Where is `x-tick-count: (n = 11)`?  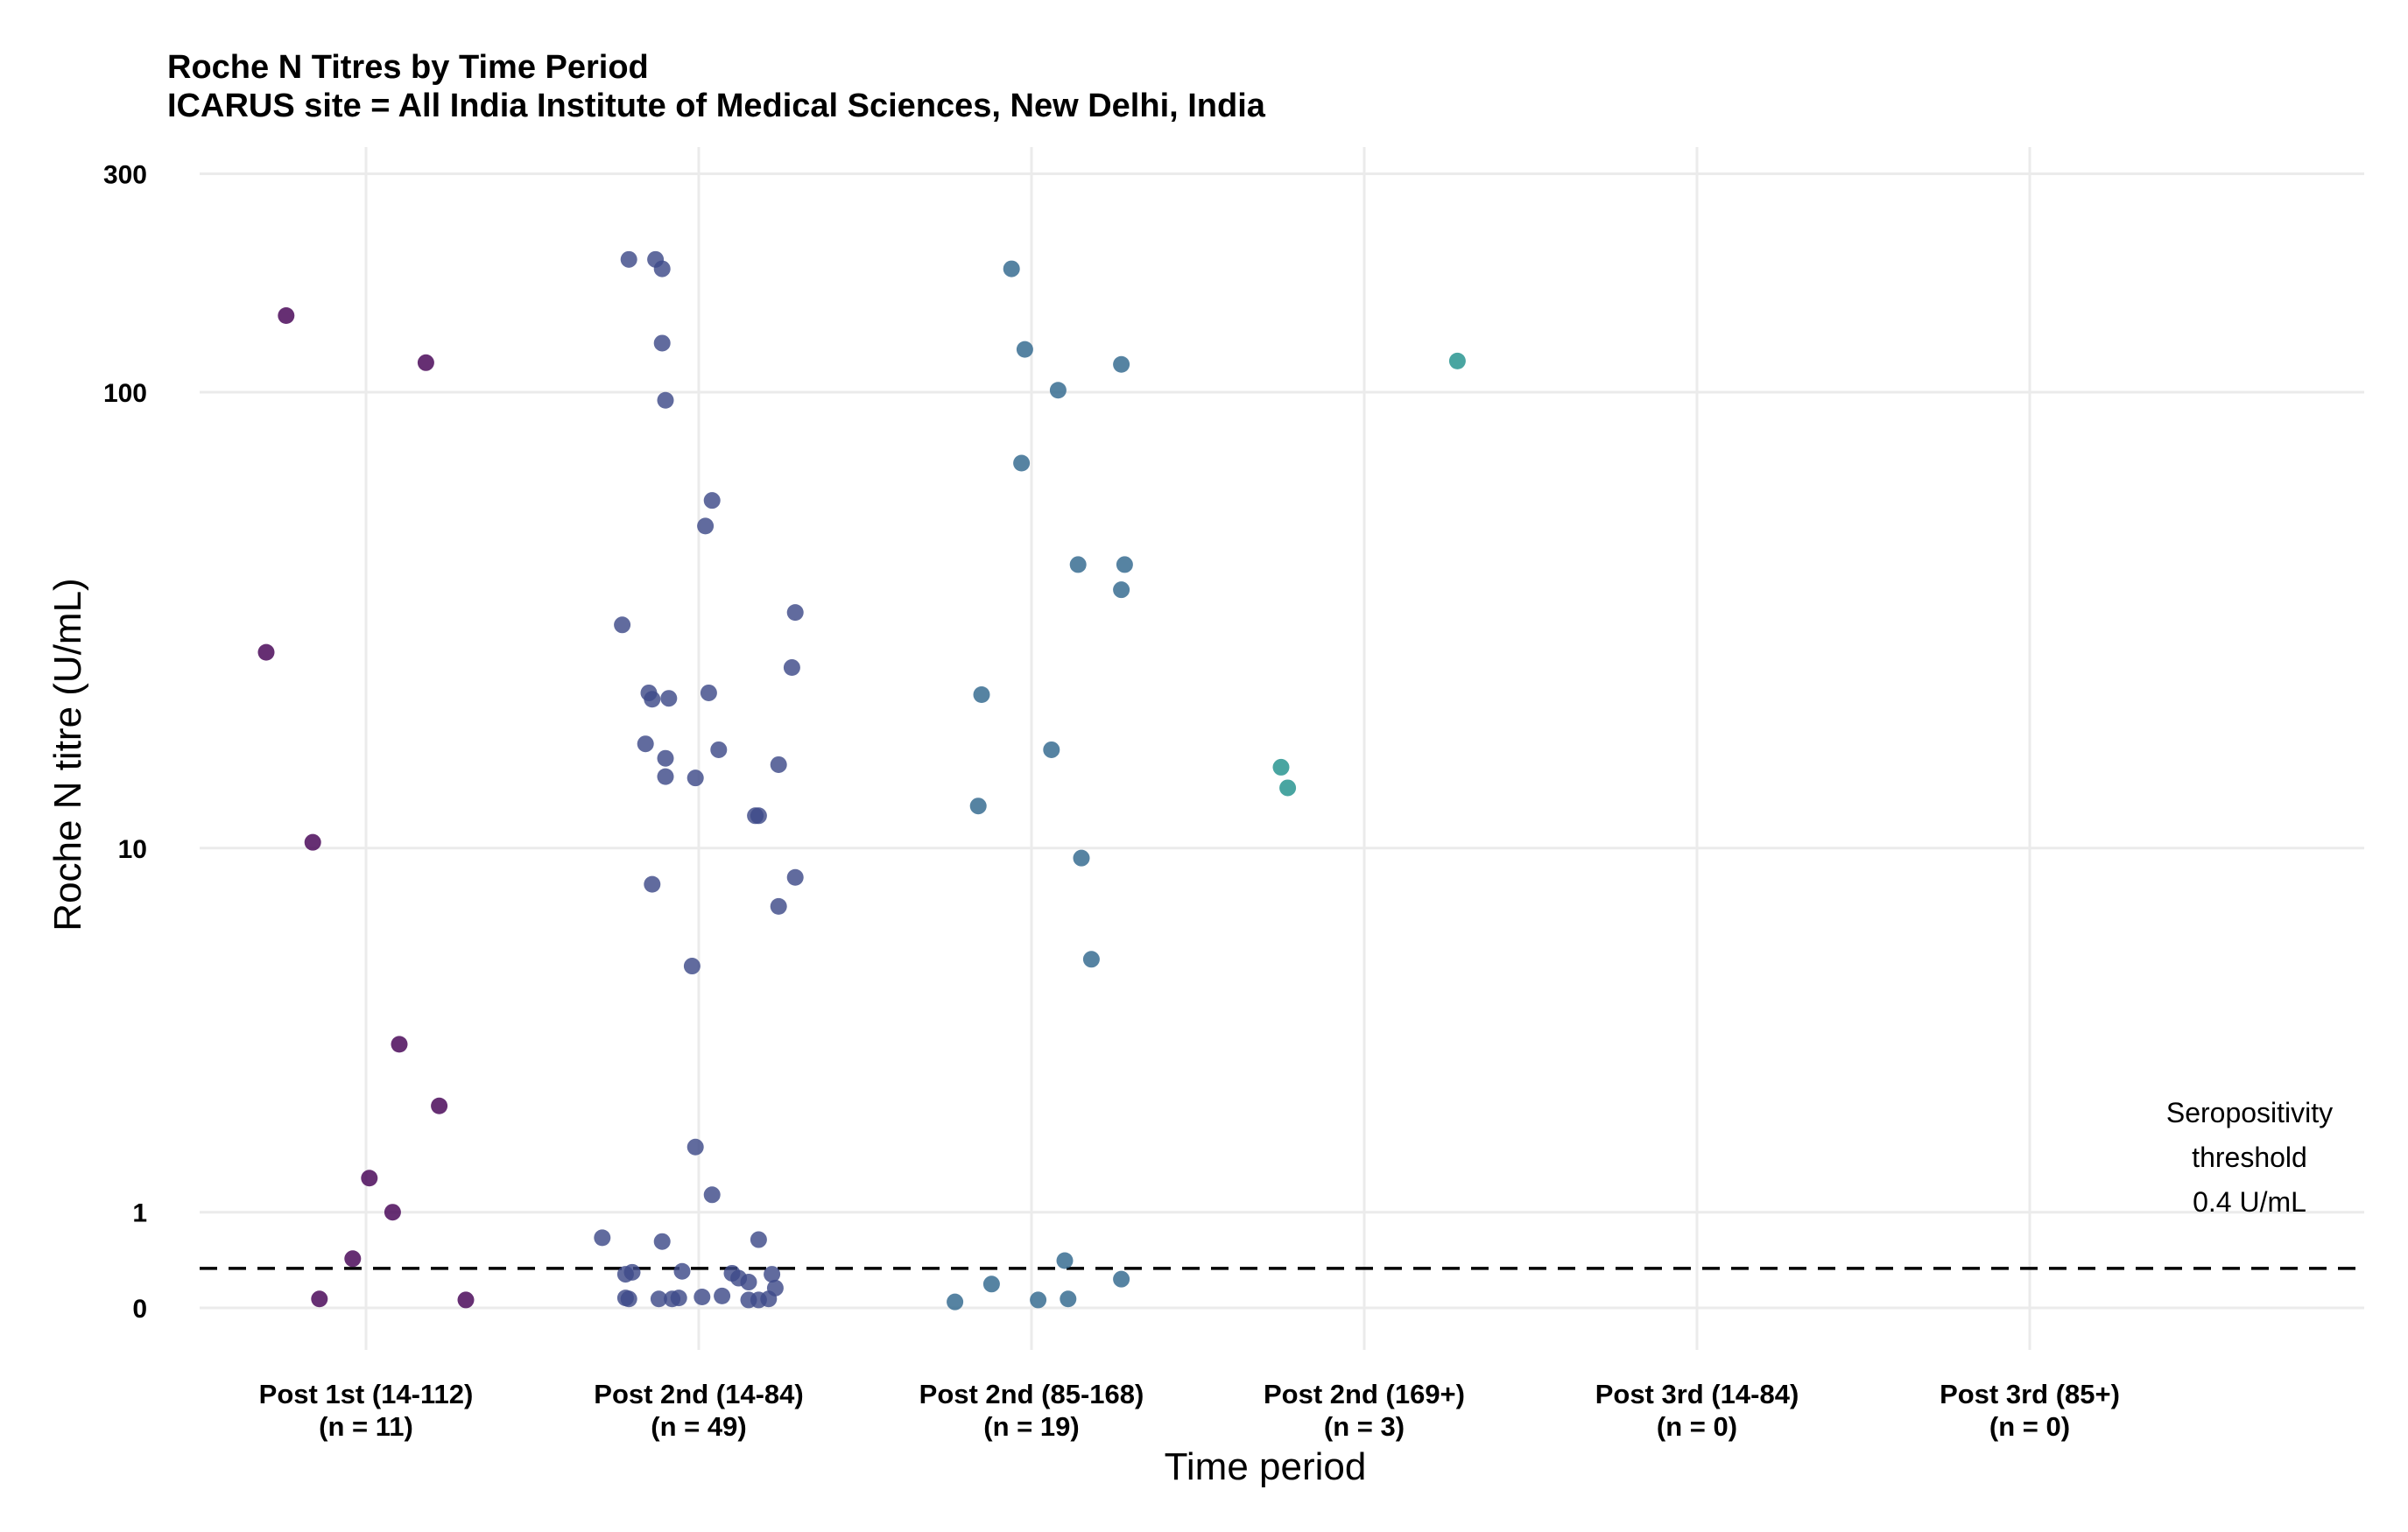
x-tick-count: (n = 11) is located at coordinates (366, 1427).